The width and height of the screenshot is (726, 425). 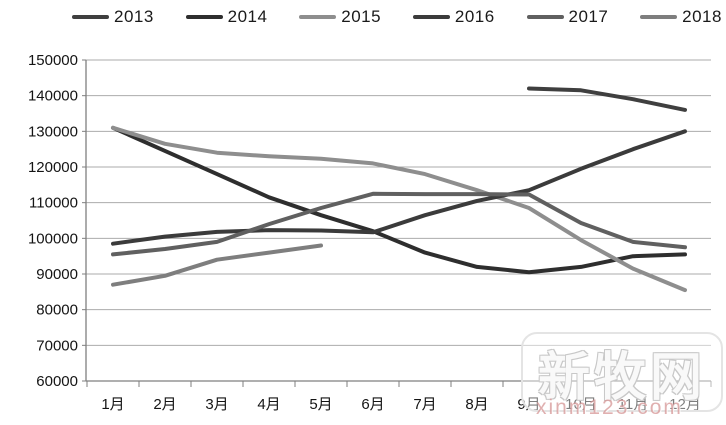 What do you see at coordinates (57, 381) in the screenshot?
I see `y-axis-tick-label: 60000` at bounding box center [57, 381].